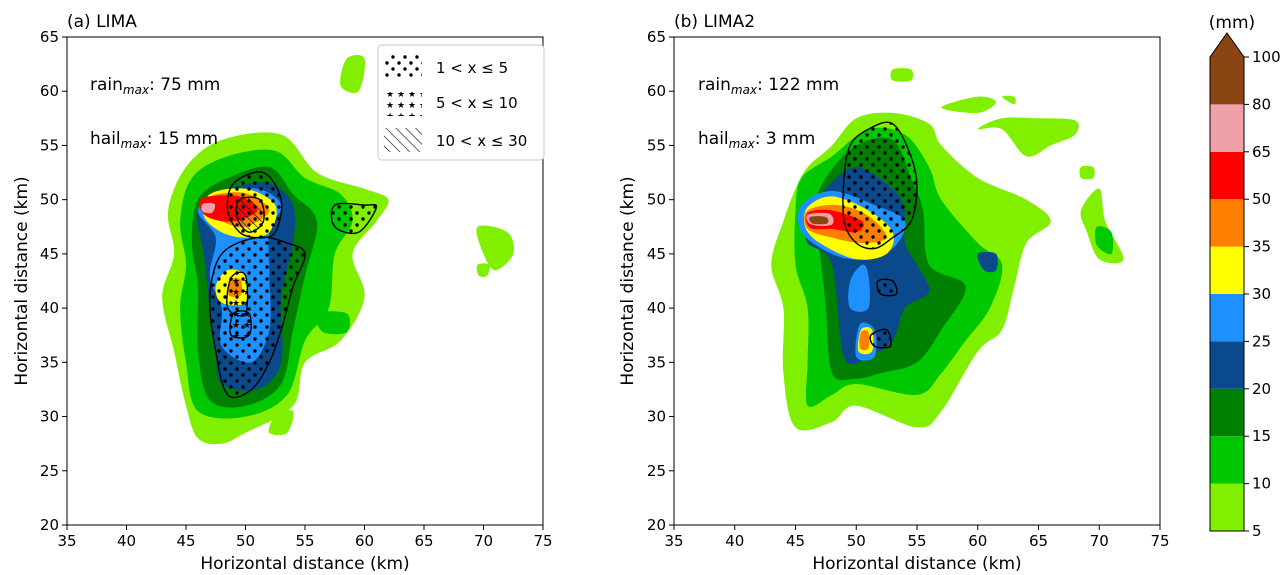 This screenshot has height=575, width=1282. I want to click on colorbar-outline, so click(1227, 282).